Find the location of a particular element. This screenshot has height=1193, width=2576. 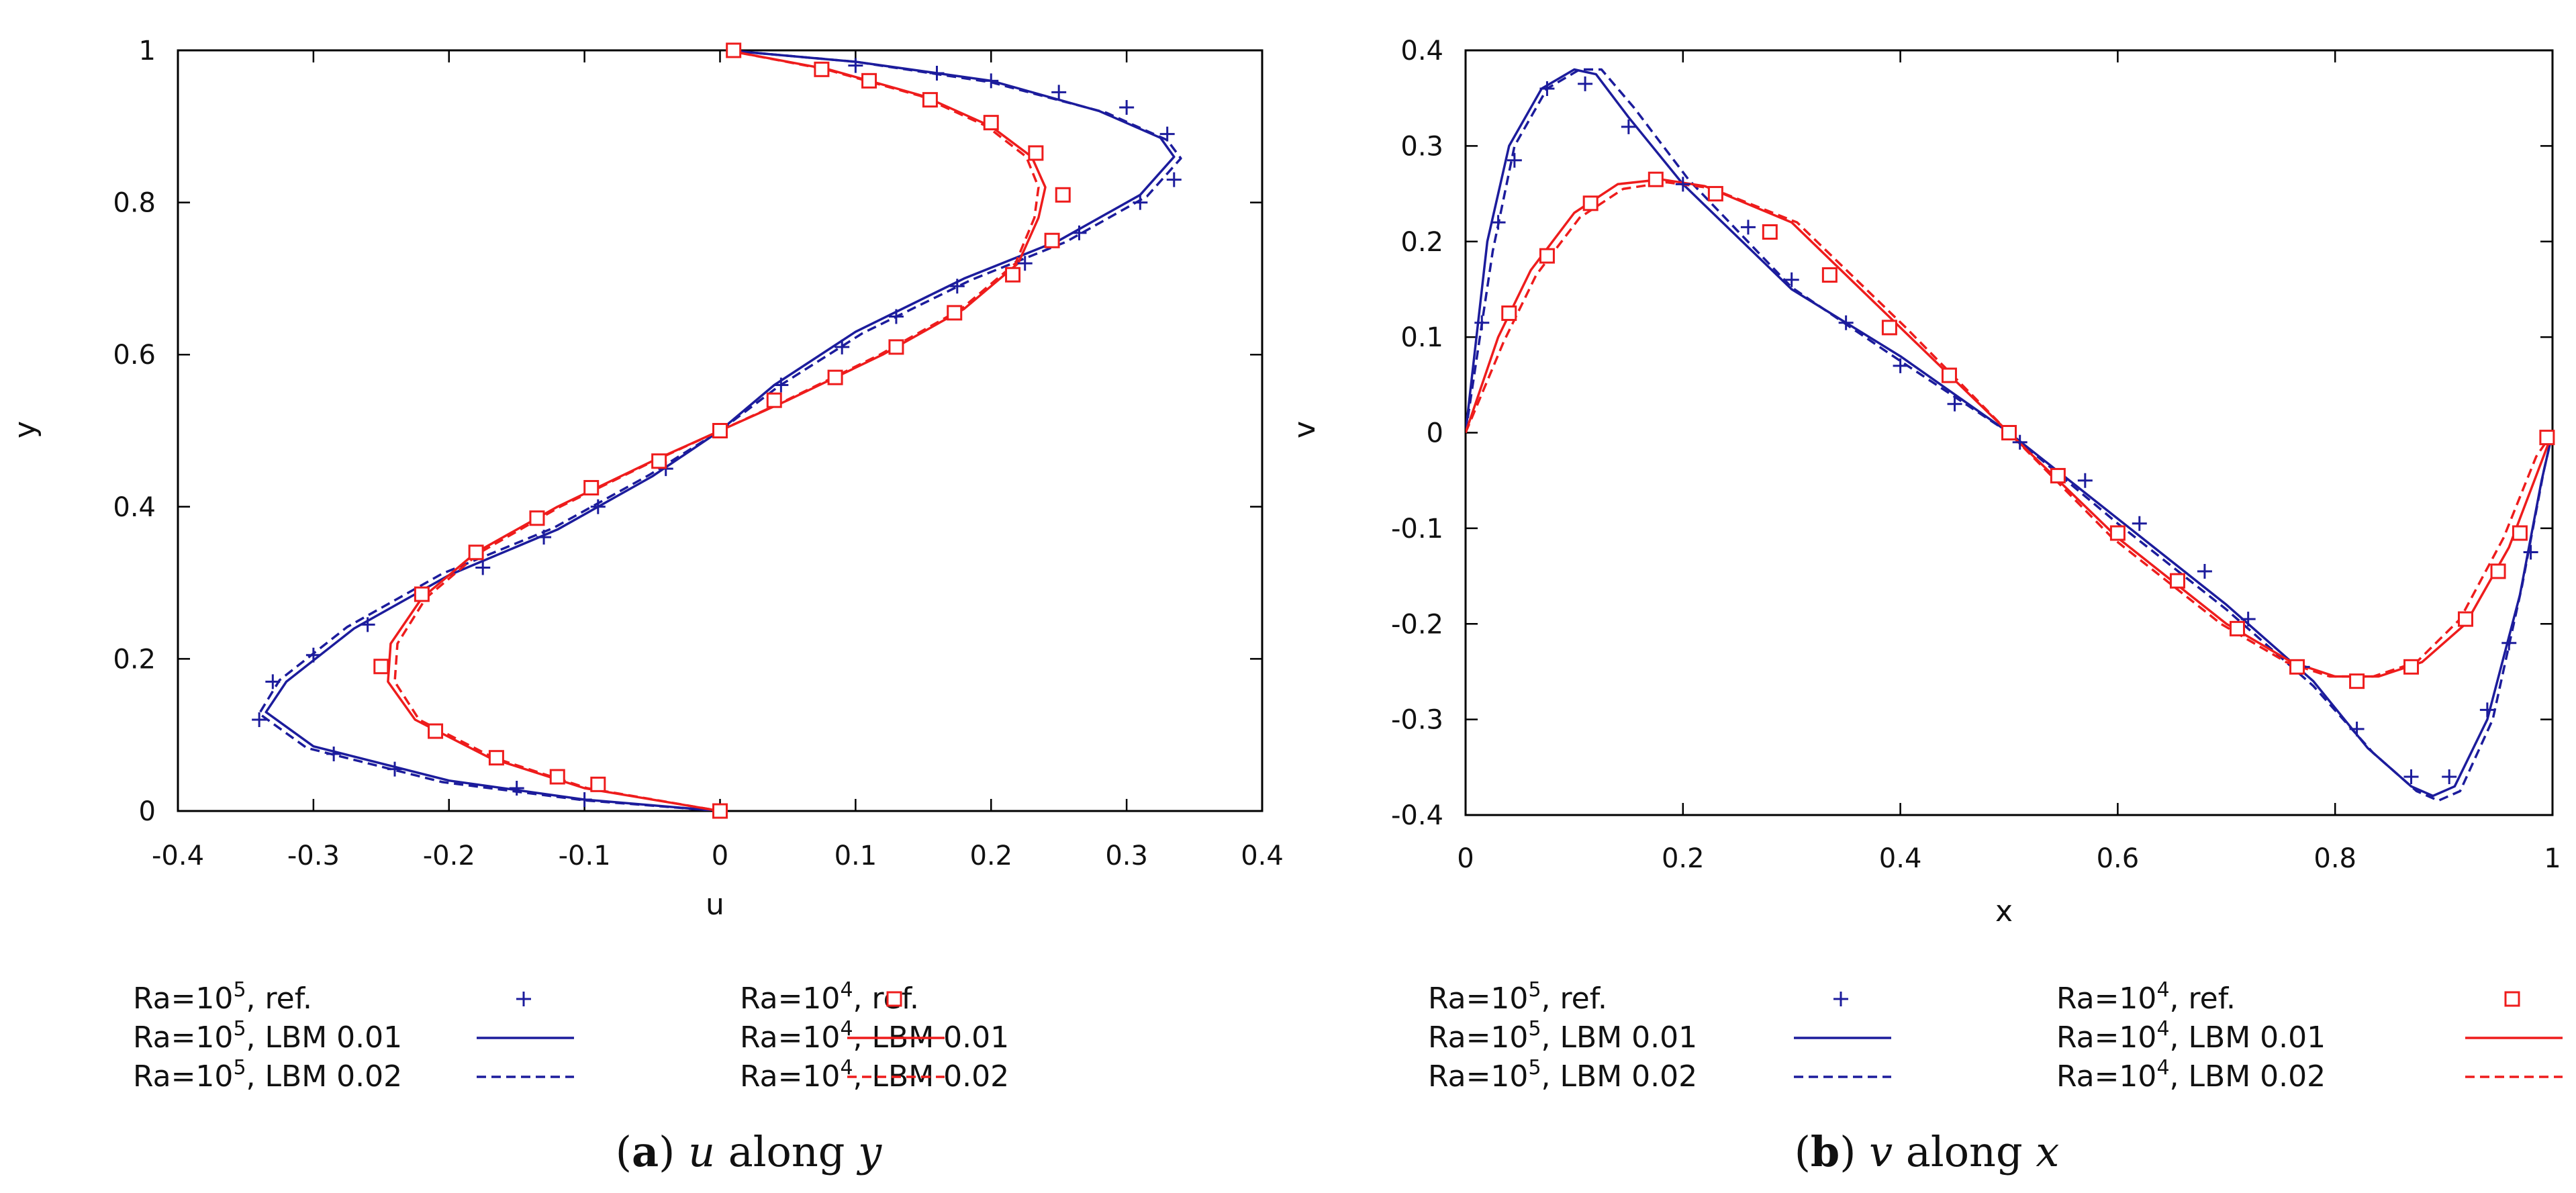

y-tick-label: -0.2 is located at coordinates (1417, 624).